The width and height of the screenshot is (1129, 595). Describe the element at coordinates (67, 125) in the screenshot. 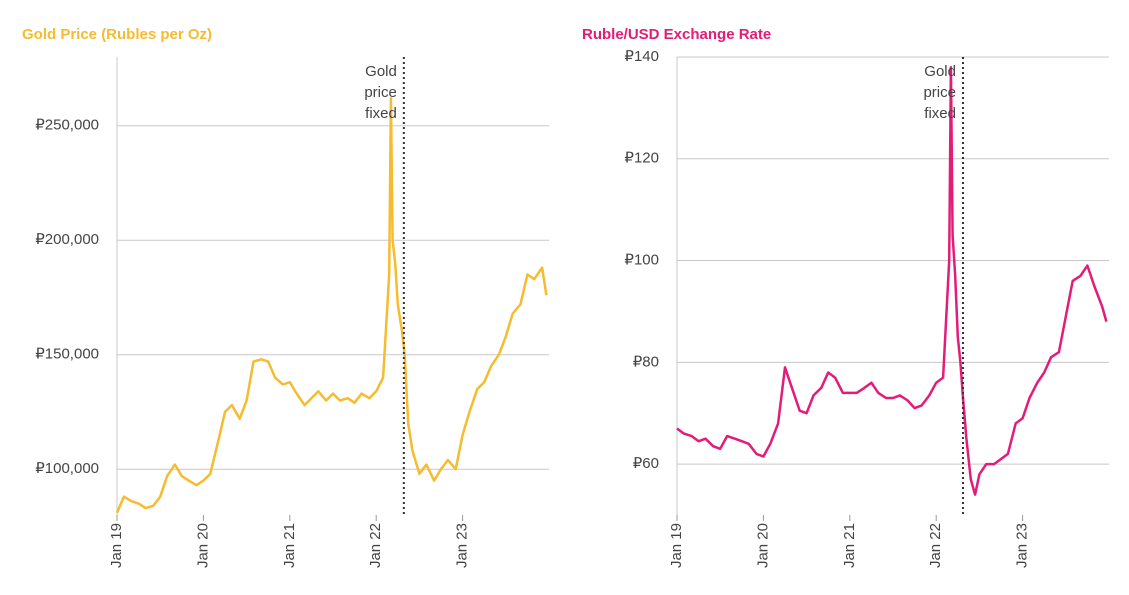

I see `y-tick-label: ₽250,000` at that location.